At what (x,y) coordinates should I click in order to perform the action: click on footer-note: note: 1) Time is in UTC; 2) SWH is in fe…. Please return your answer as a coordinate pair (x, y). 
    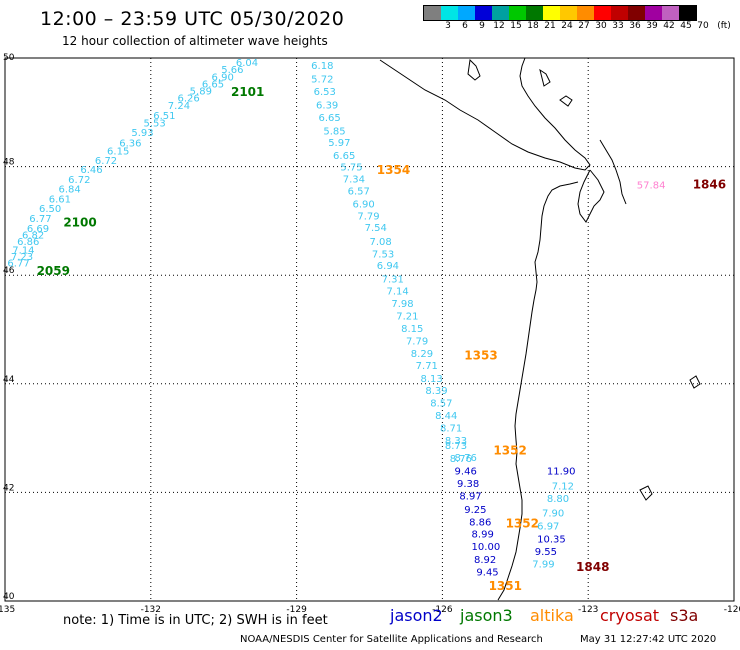
    Looking at the image, I should click on (195, 620).